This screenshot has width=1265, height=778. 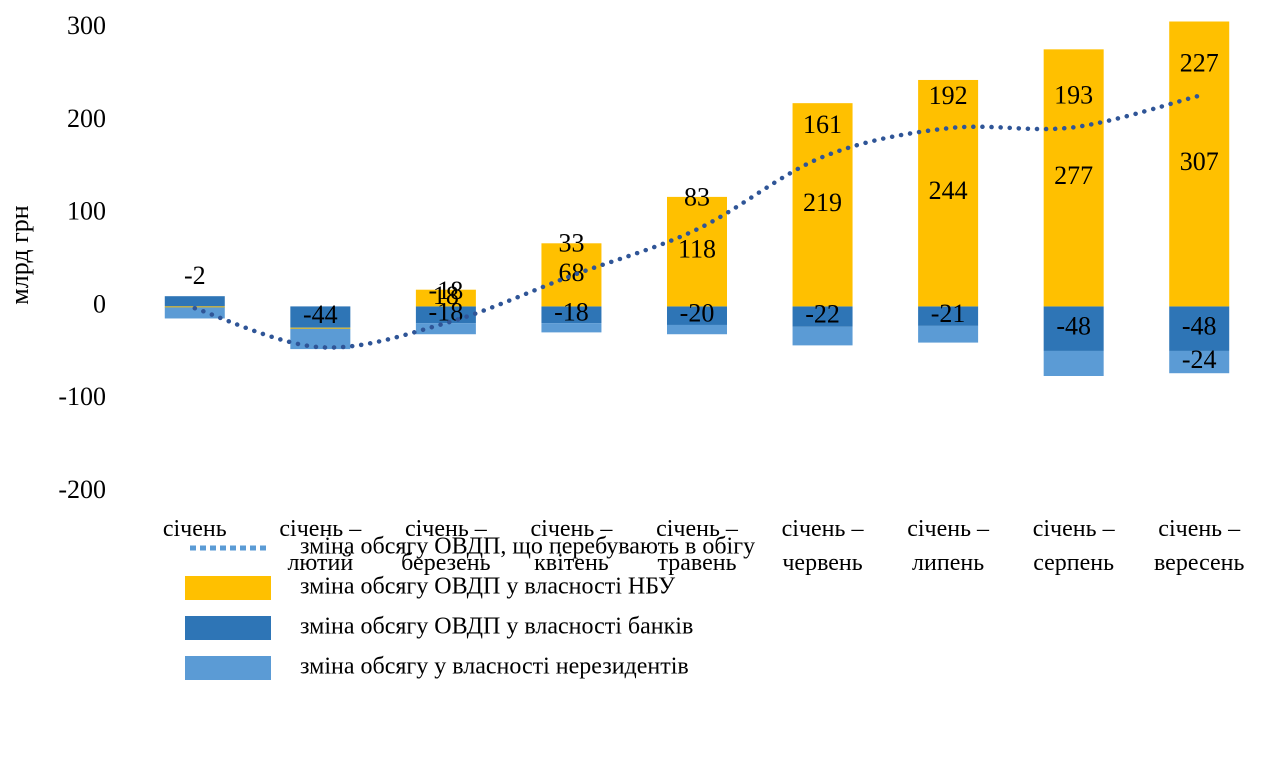 I want to click on y-tick-label: 200, so click(x=86, y=118).